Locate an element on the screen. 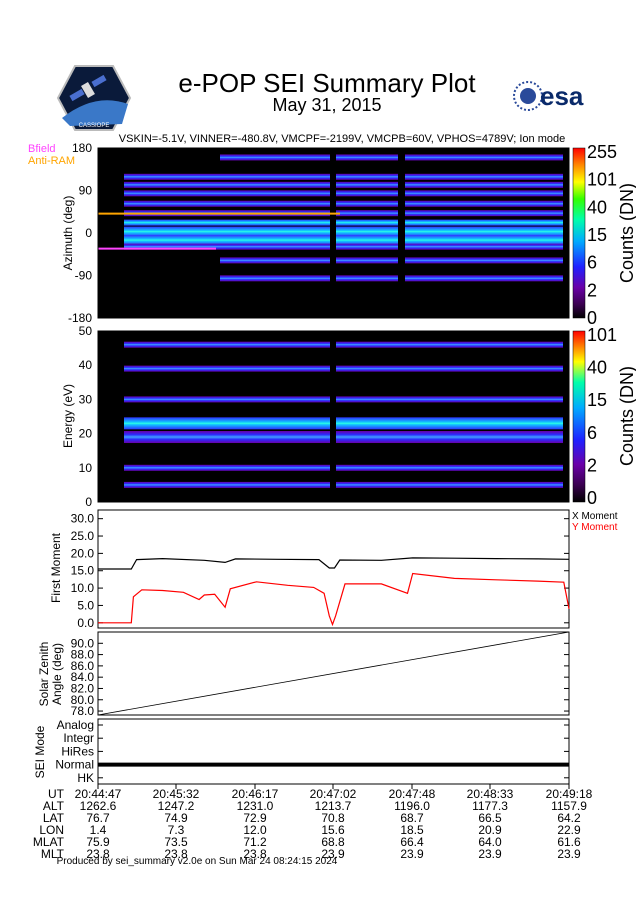  solar-zenith-tick-label: 82.0 is located at coordinates (83, 688).